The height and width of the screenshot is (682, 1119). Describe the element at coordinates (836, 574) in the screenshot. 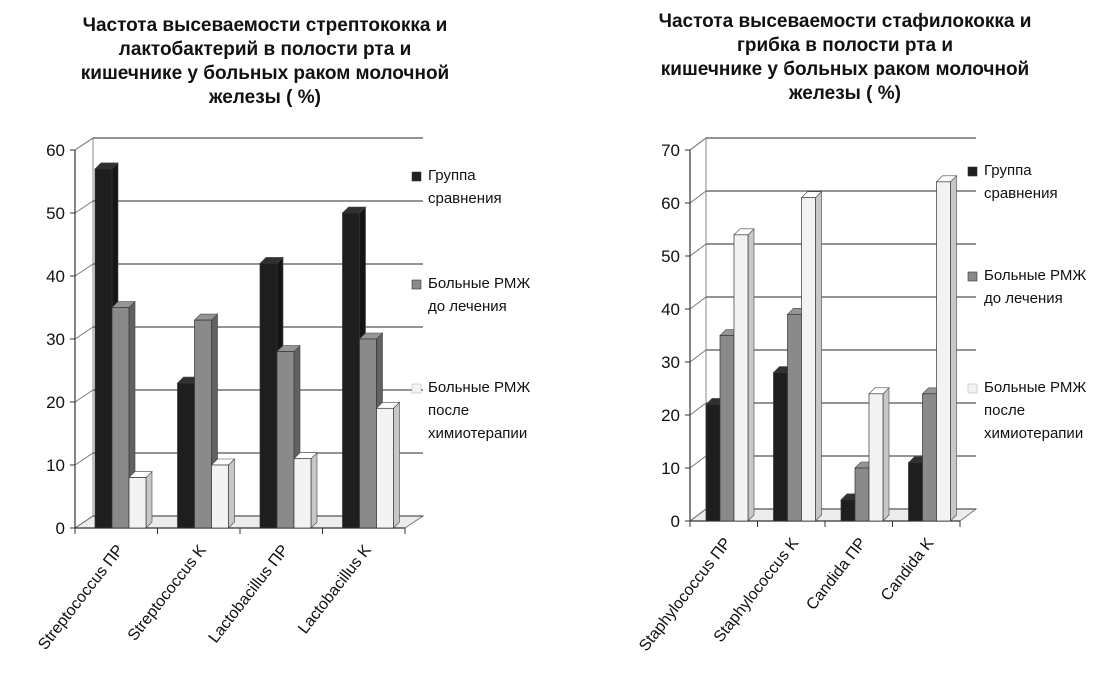

I see `x-tick-label: Candida ПР` at that location.